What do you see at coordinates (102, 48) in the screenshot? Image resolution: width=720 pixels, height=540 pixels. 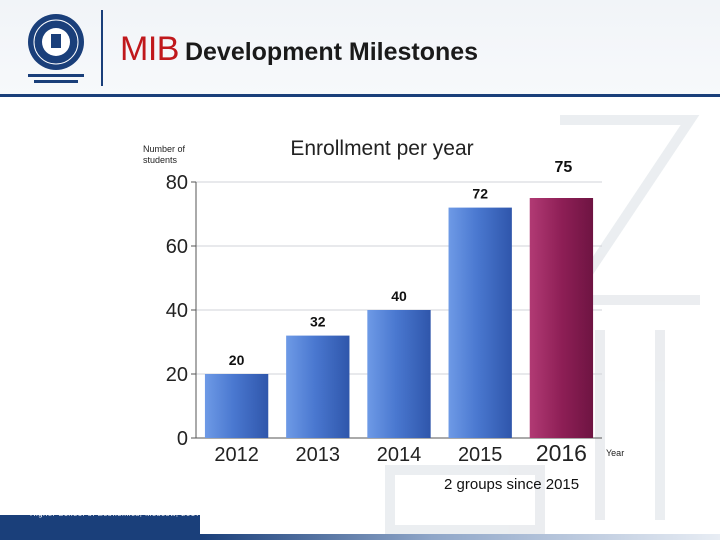 I see `logo-divider` at bounding box center [102, 48].